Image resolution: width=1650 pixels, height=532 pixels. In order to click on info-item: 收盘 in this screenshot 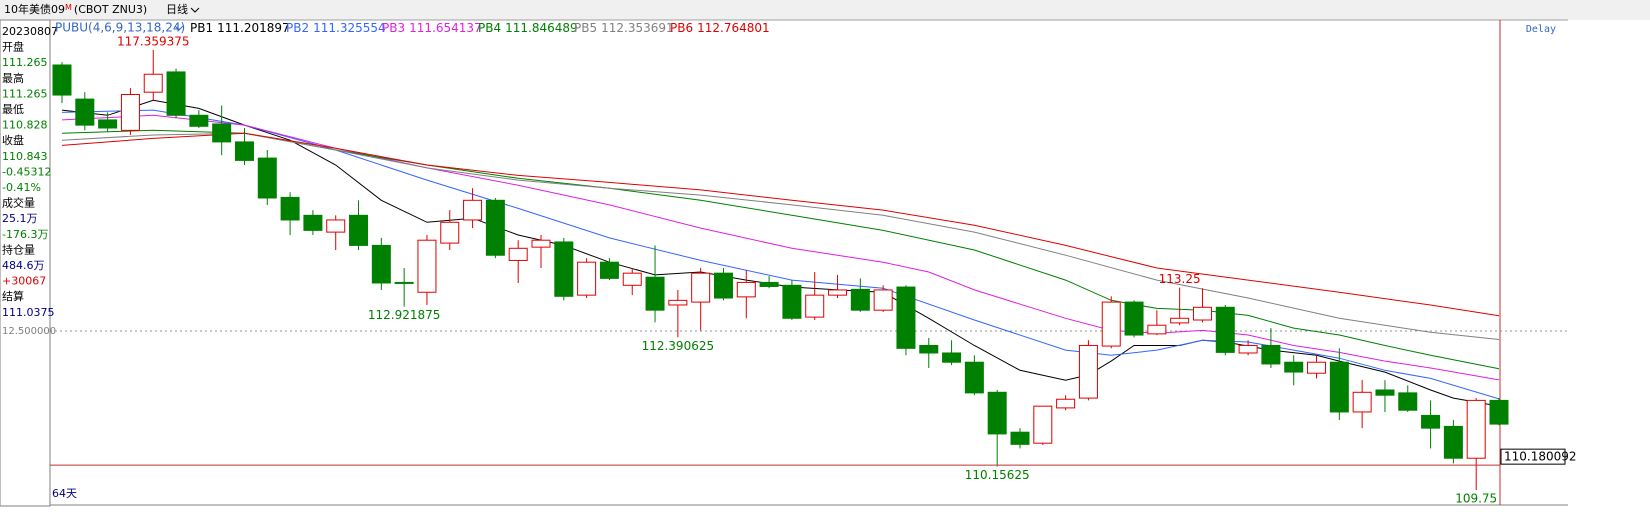, I will do `click(13, 140)`.